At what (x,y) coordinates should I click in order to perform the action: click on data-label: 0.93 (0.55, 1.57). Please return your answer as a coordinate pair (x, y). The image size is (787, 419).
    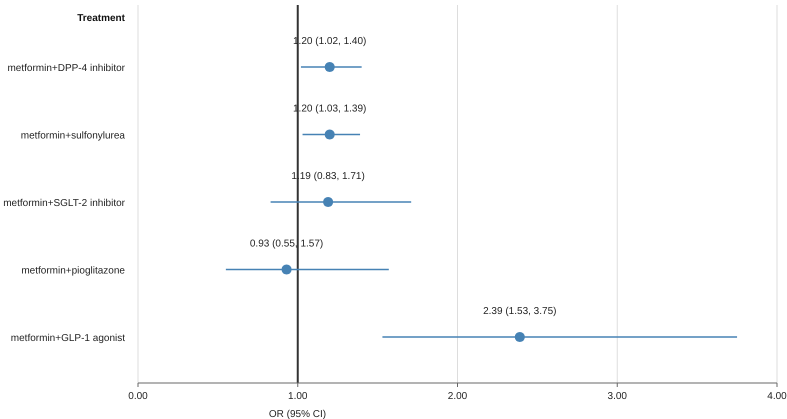
    Looking at the image, I should click on (287, 244).